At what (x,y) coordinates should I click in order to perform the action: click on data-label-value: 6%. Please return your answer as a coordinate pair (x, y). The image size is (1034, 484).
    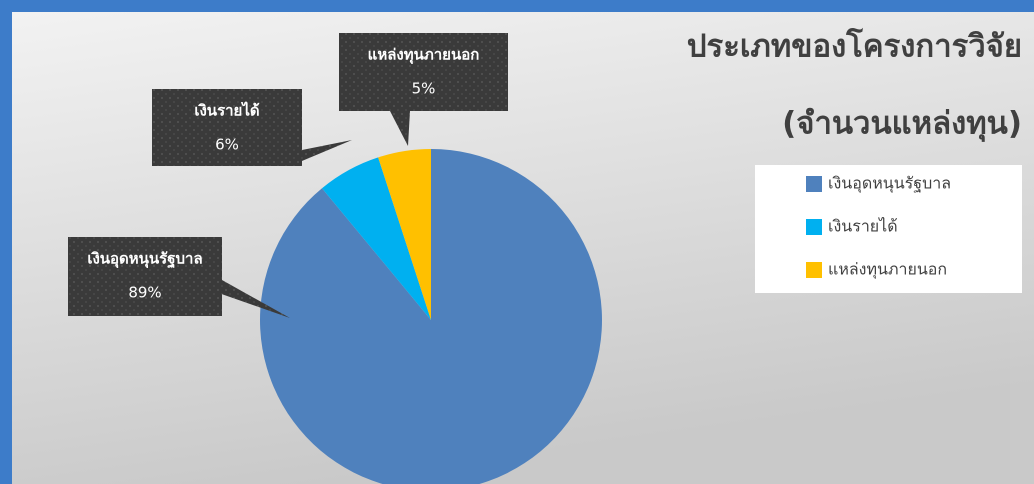
    Looking at the image, I should click on (227, 145).